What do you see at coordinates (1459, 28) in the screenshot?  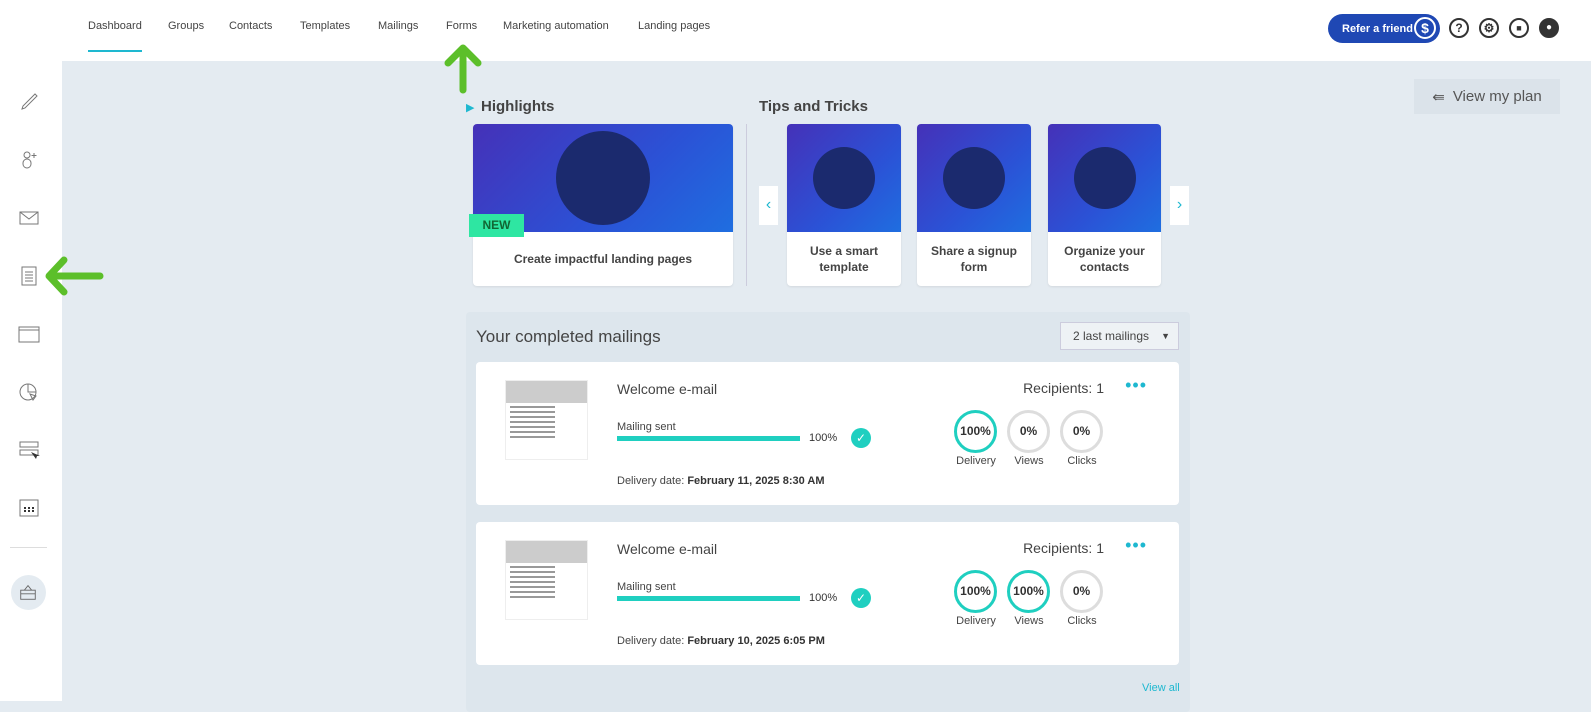 I see `help-icon: ?` at bounding box center [1459, 28].